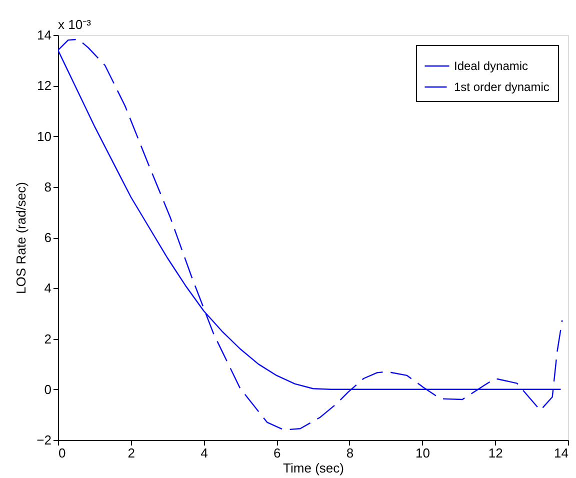  Describe the element at coordinates (495, 453) in the screenshot. I see `x-tick-label: 12` at that location.